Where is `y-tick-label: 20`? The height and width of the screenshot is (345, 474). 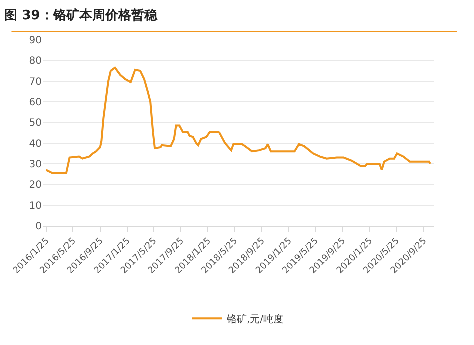
y-tick-label: 20 is located at coordinates (35, 186).